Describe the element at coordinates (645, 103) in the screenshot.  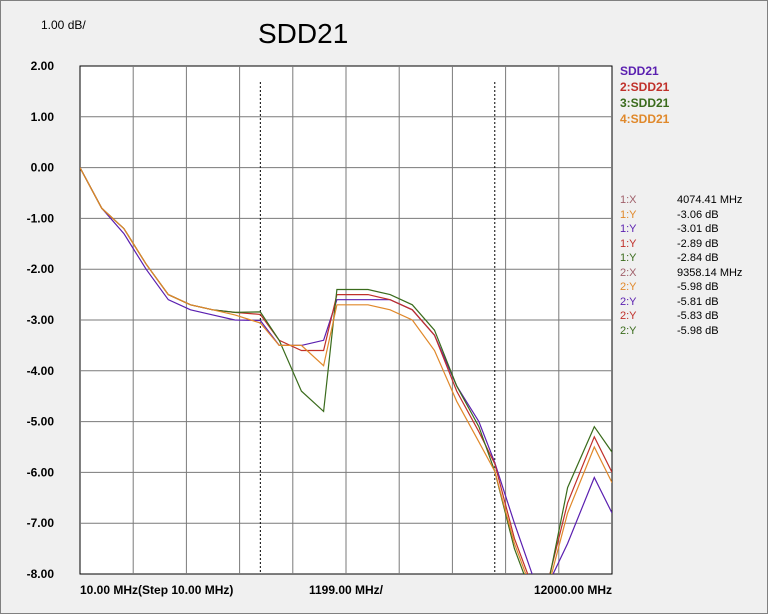
I see `legend-item: 3:SDD21` at that location.